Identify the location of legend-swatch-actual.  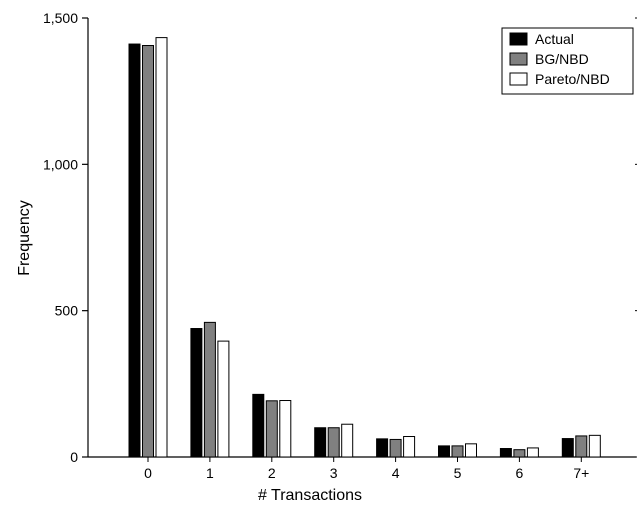
(518, 39).